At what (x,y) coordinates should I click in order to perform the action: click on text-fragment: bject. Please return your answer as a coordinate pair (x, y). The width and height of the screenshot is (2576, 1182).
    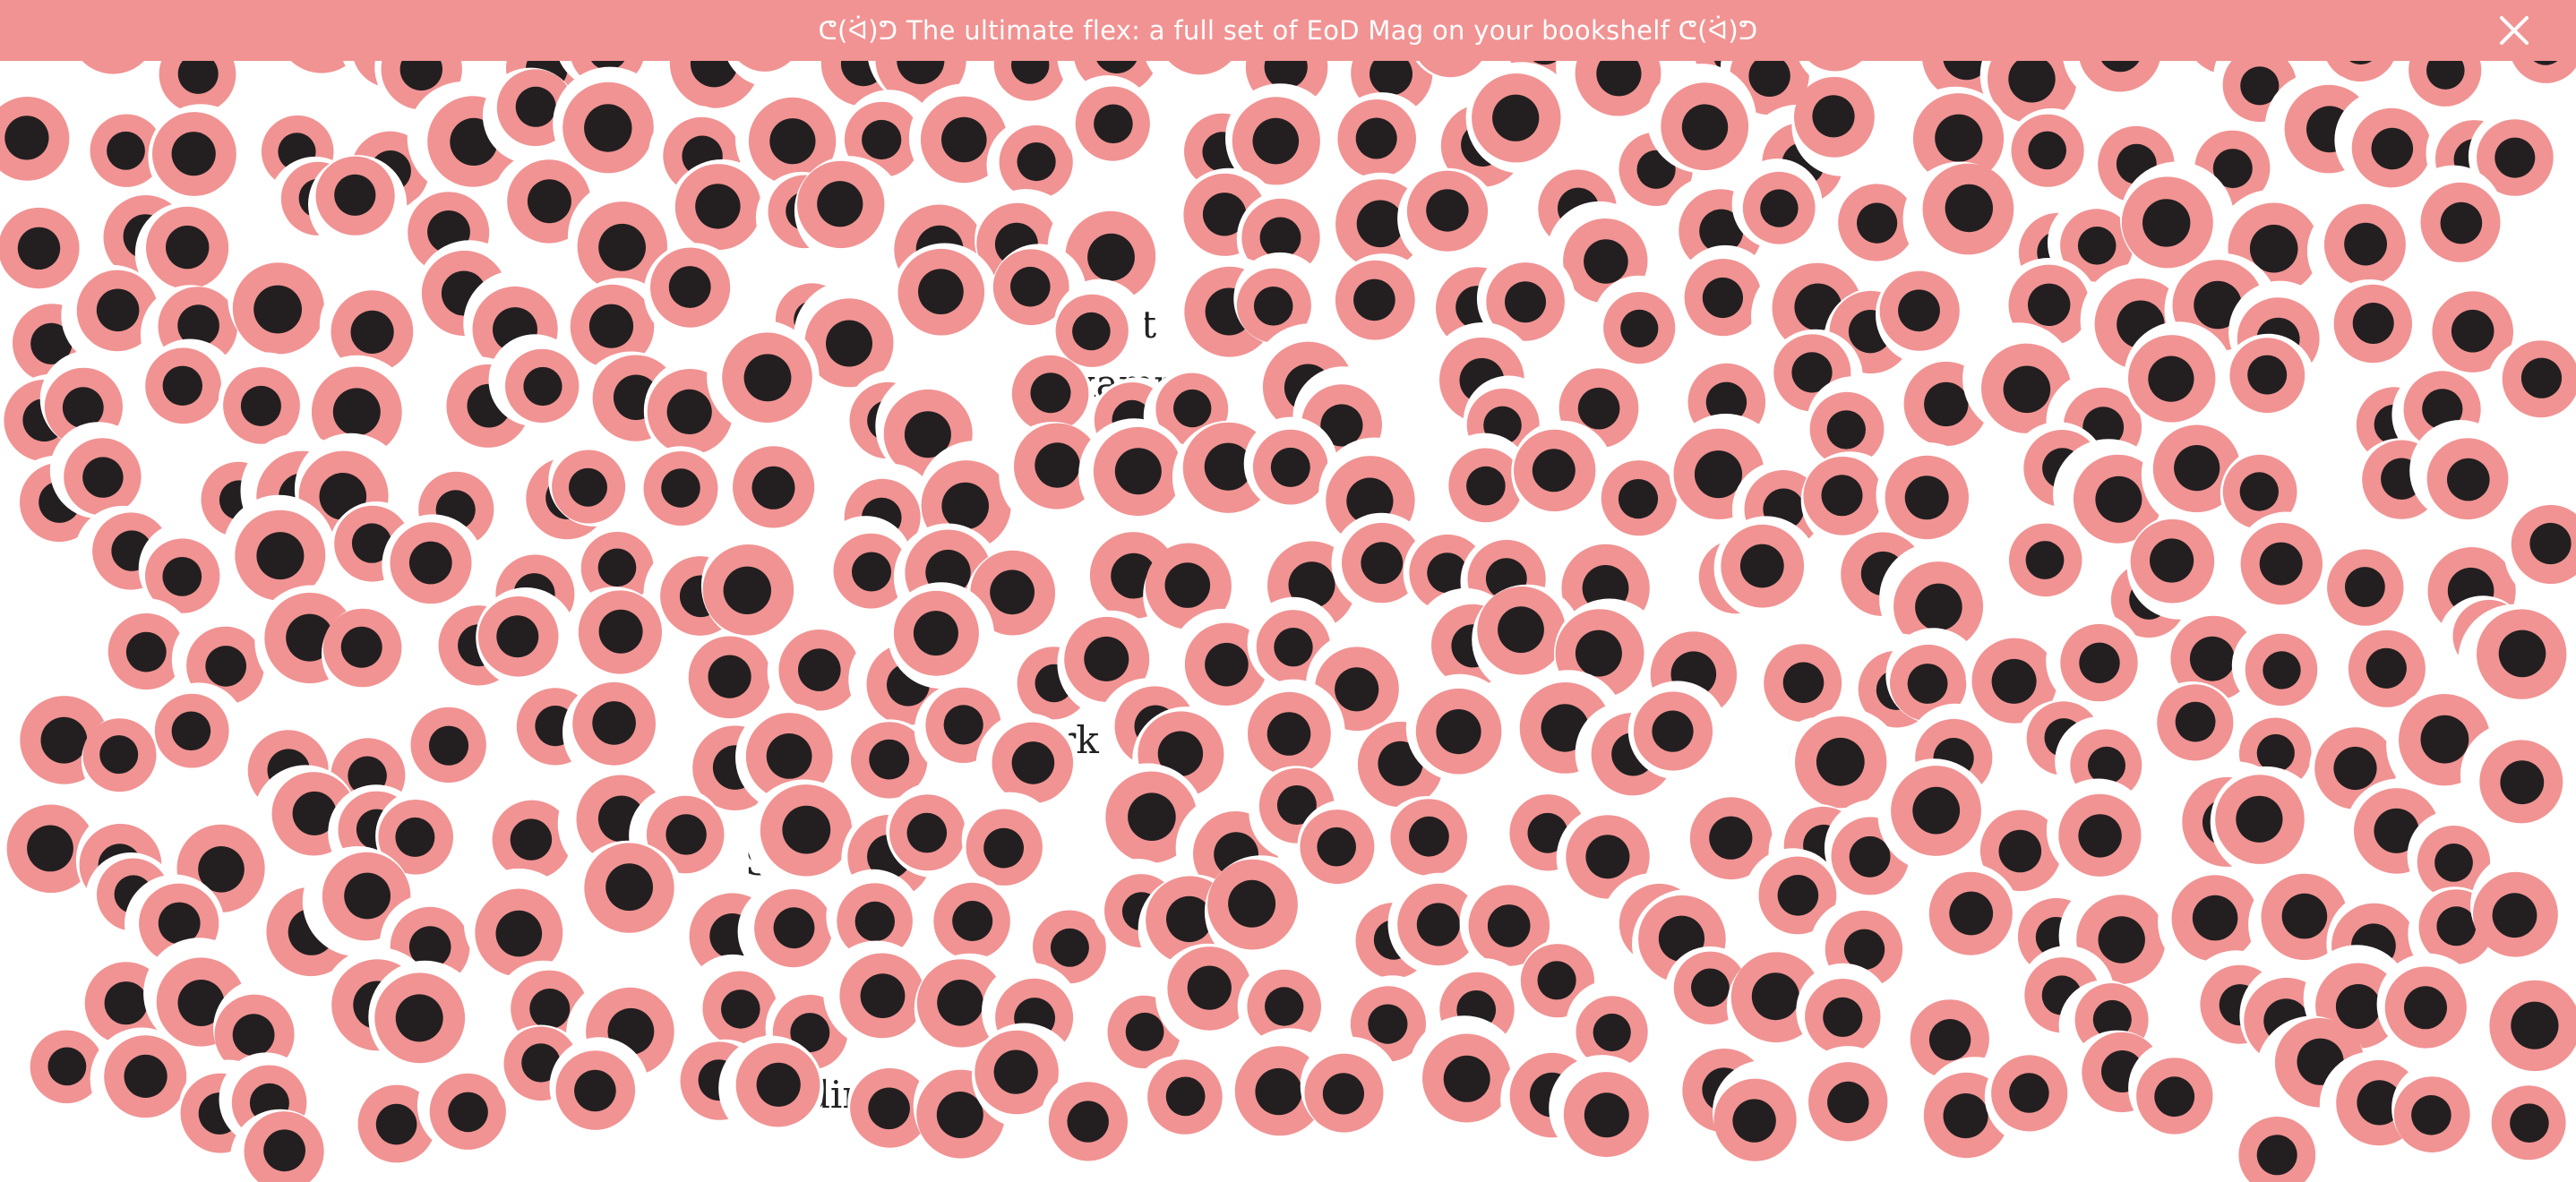
    Looking at the image, I should click on (1109, 325).